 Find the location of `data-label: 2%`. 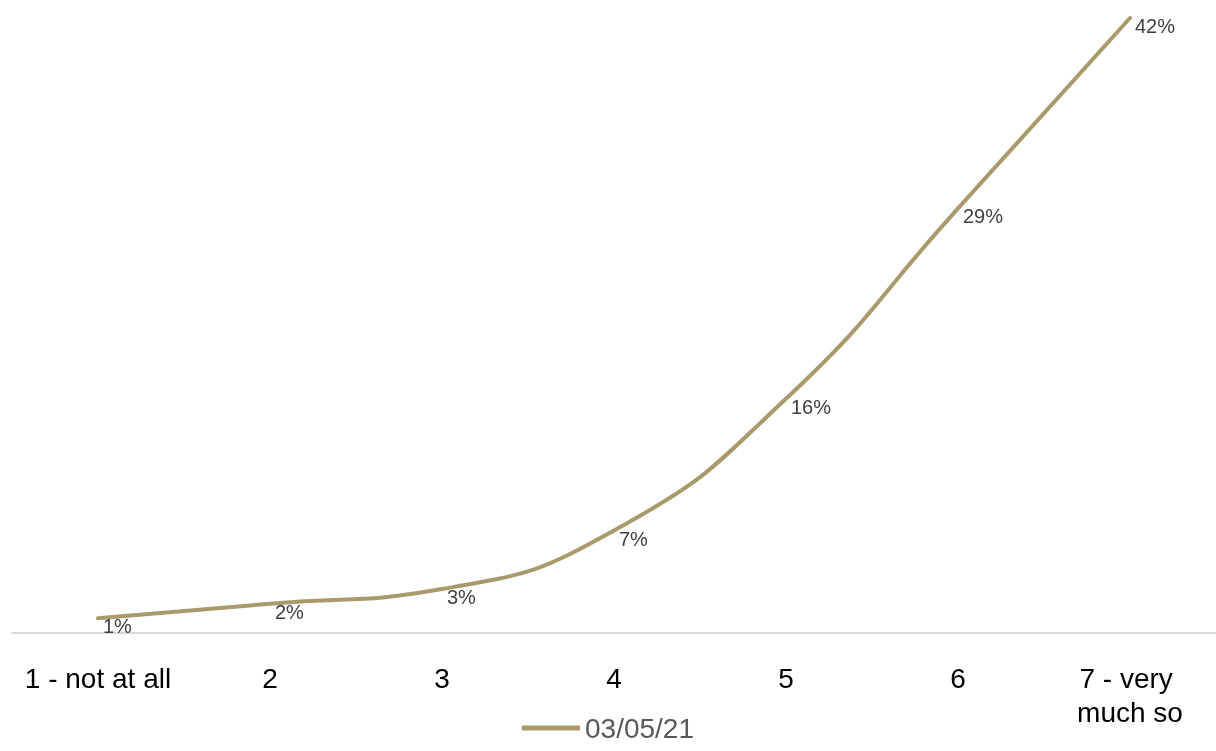

data-label: 2% is located at coordinates (290, 611).